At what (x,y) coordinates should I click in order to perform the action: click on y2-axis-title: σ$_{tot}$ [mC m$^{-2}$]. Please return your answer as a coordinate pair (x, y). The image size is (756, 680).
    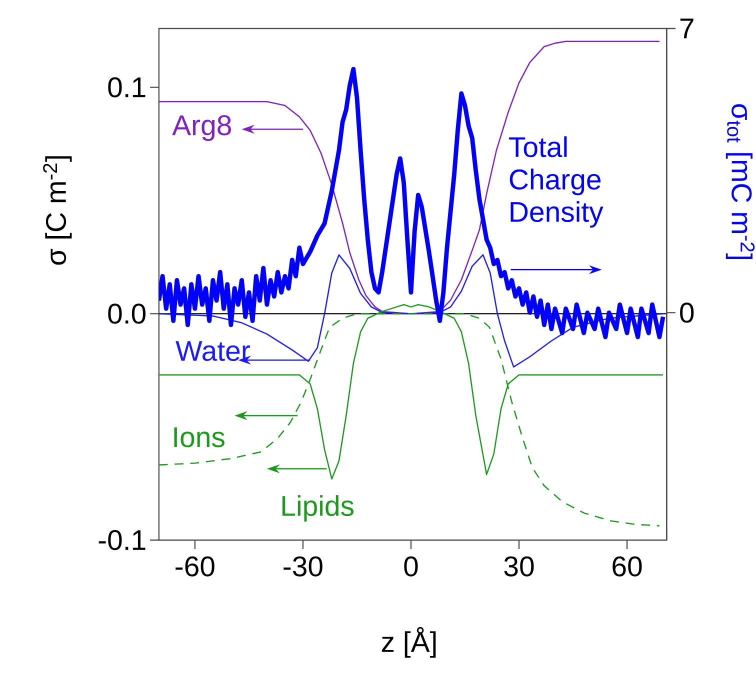
    Looking at the image, I should click on (740, 182).